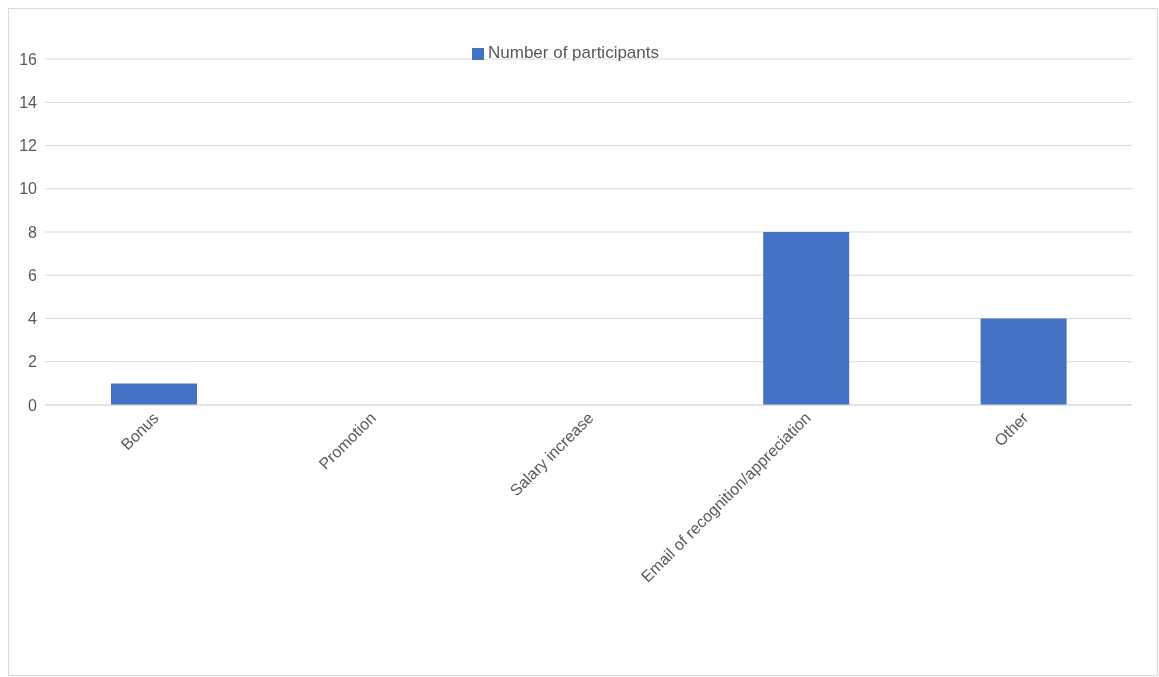 This screenshot has width=1159, height=677. What do you see at coordinates (28, 146) in the screenshot?
I see `y-tick-label: 12` at bounding box center [28, 146].